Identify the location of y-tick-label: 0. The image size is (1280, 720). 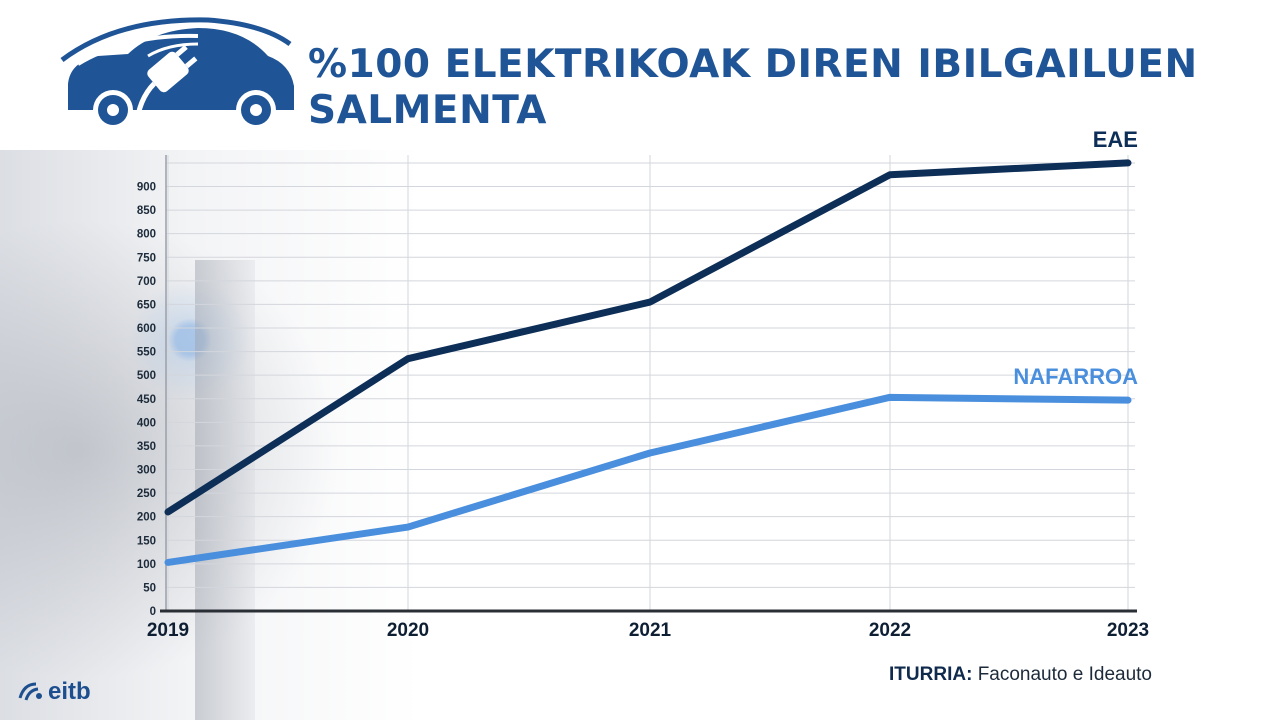
(153, 612).